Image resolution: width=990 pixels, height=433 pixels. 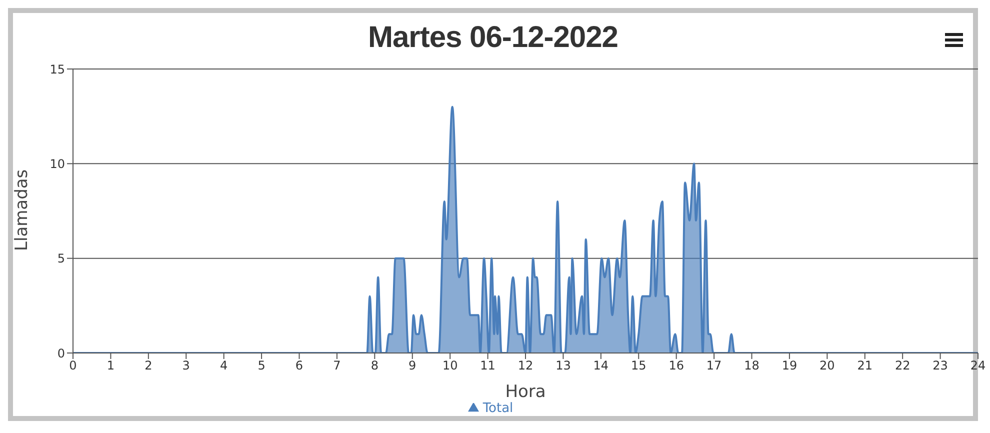 I want to click on x-tick-label: 20, so click(x=827, y=365).